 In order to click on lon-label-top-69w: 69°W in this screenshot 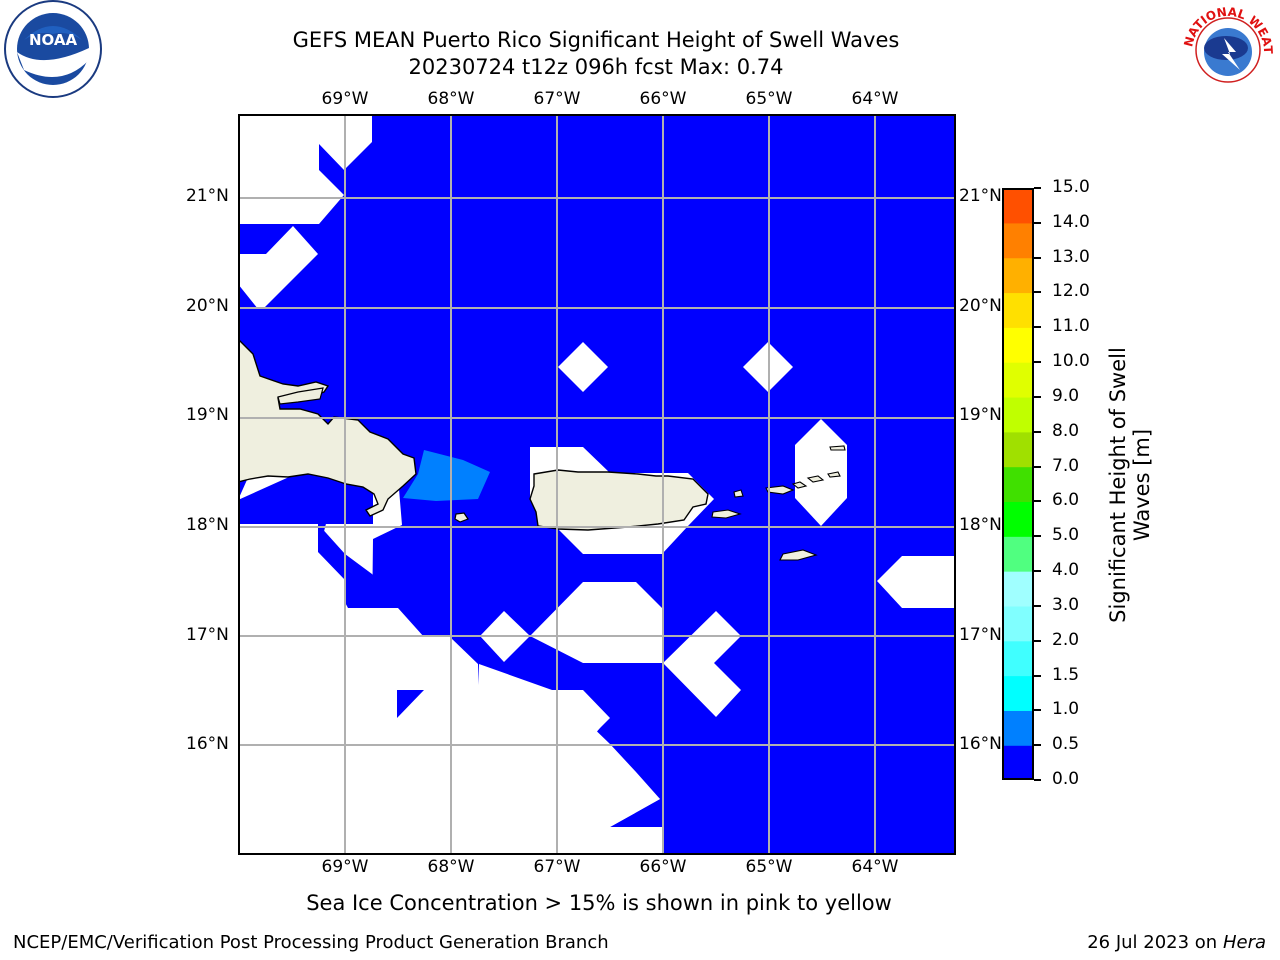, I will do `click(345, 99)`.